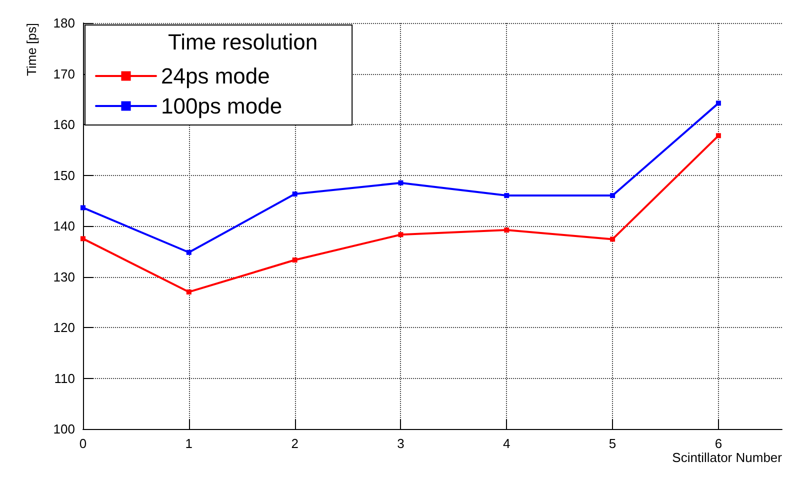 The width and height of the screenshot is (795, 477). Describe the element at coordinates (64, 175) in the screenshot. I see `y-tick-label: 150` at that location.